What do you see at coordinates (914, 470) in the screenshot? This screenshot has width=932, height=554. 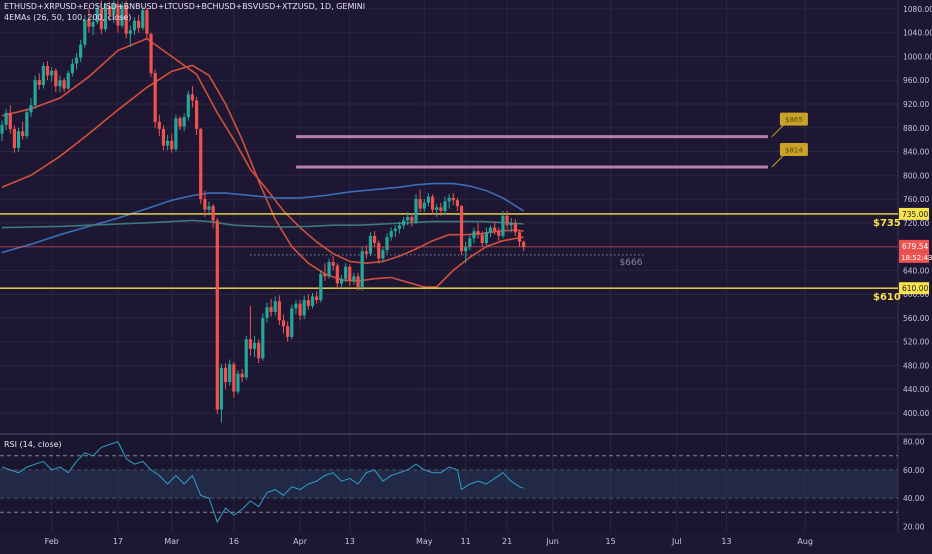 I see `rsi-tick-label: 60.00` at bounding box center [914, 470].